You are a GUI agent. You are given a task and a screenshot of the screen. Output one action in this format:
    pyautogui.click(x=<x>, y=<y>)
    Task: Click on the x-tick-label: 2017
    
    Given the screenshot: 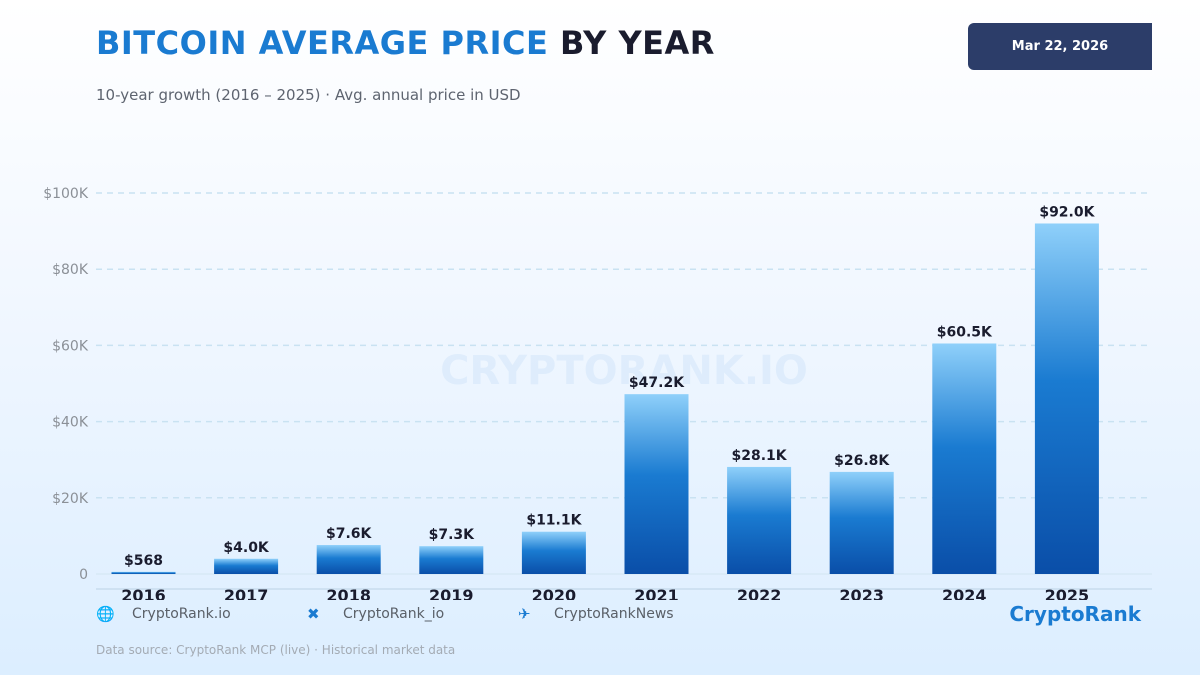 What is the action you would take?
    pyautogui.click(x=246, y=593)
    